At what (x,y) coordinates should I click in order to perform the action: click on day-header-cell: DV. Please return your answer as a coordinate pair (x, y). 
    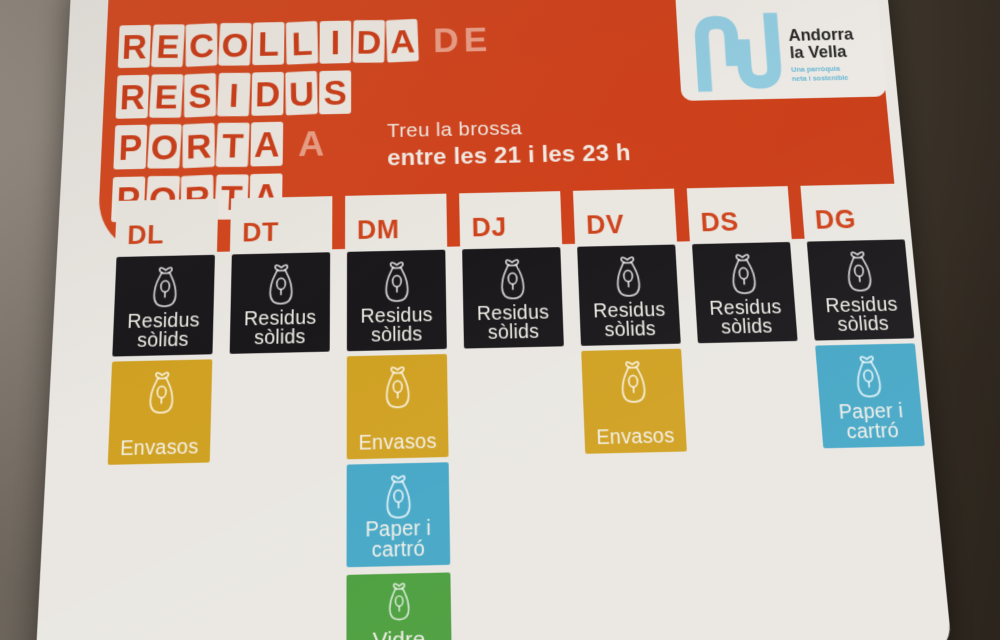
    Looking at the image, I should click on (625, 216).